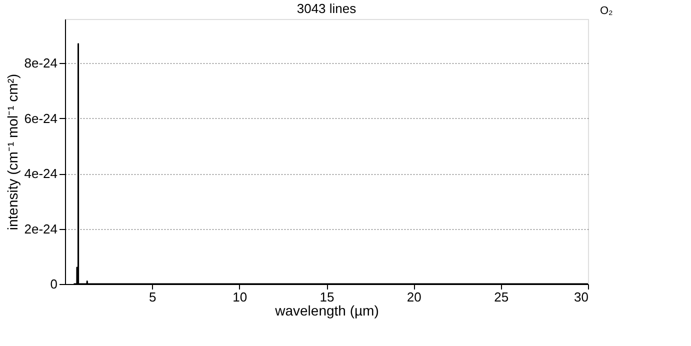 This screenshot has height=346, width=691. I want to click on x-tick-label: 15, so click(327, 297).